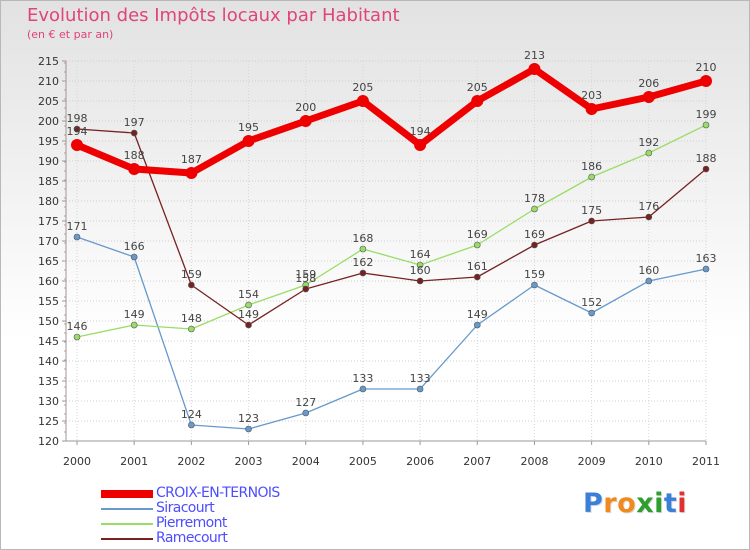 This screenshot has height=550, width=750. I want to click on data-label-ramecourt-2004: 158, so click(305, 278).